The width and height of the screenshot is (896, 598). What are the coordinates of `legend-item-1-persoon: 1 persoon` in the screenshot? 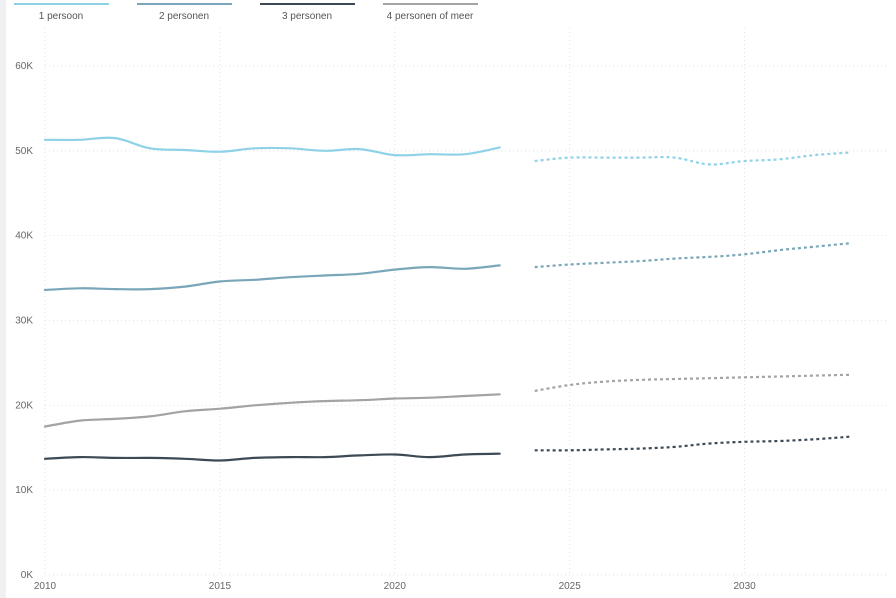 It's located at (61, 12).